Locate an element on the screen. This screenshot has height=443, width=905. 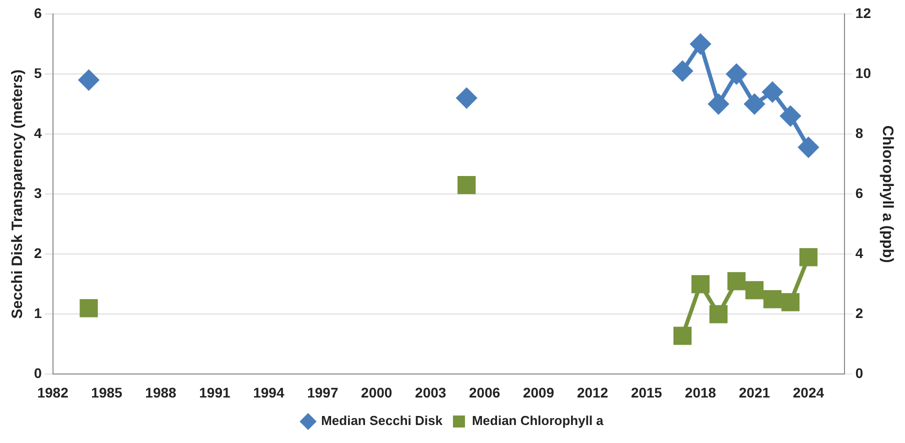
y-tick-label: 5 is located at coordinates (38, 72).